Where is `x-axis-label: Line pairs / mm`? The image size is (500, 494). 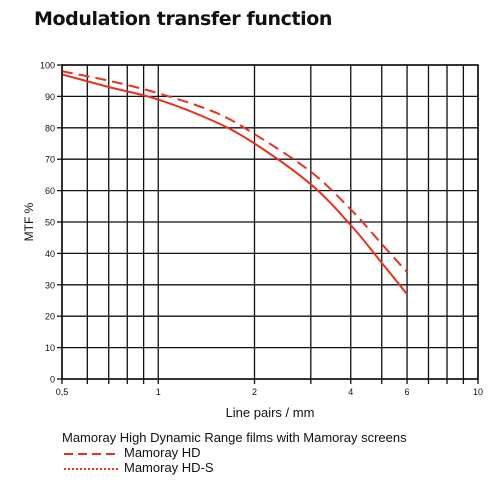 x-axis-label: Line pairs / mm is located at coordinates (270, 412).